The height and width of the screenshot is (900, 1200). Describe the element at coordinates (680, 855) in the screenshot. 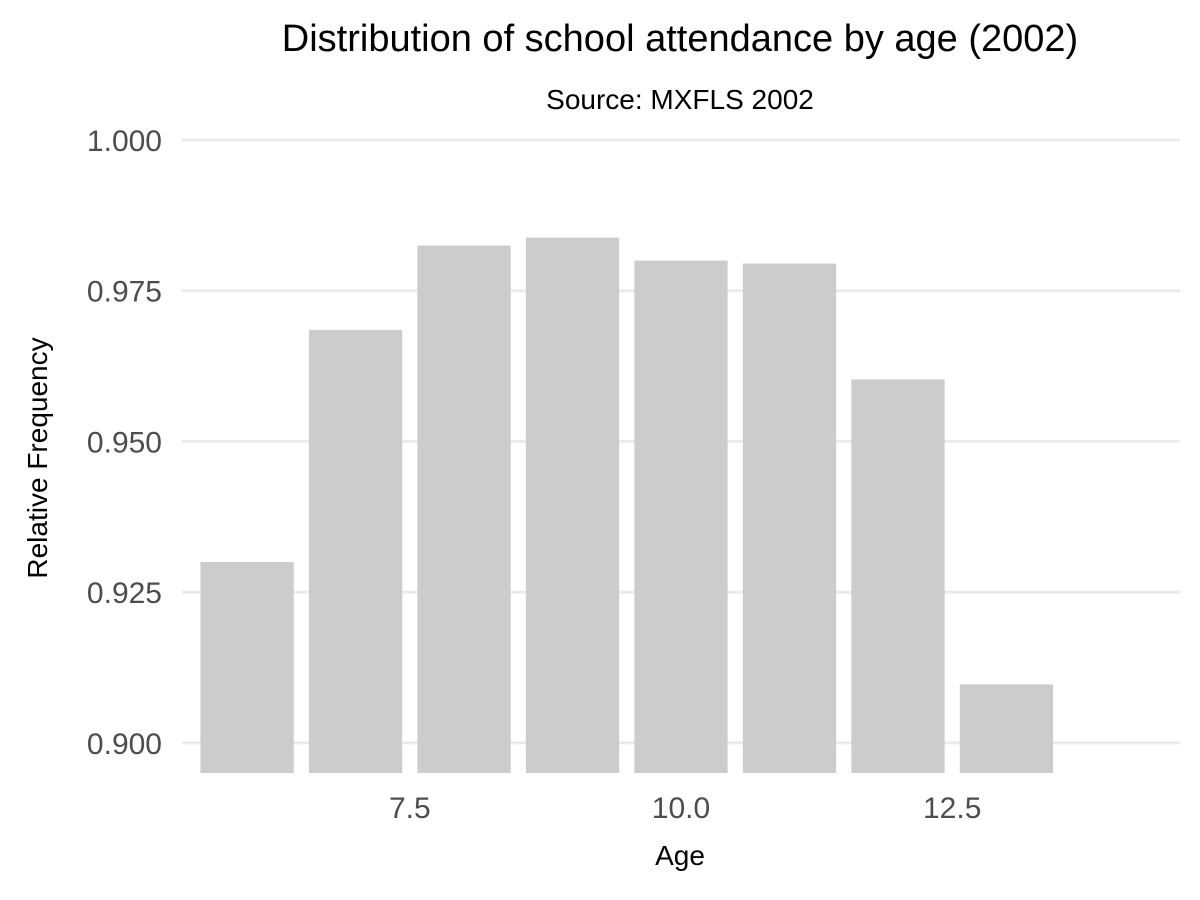

I see `x-axis-label: Age` at that location.